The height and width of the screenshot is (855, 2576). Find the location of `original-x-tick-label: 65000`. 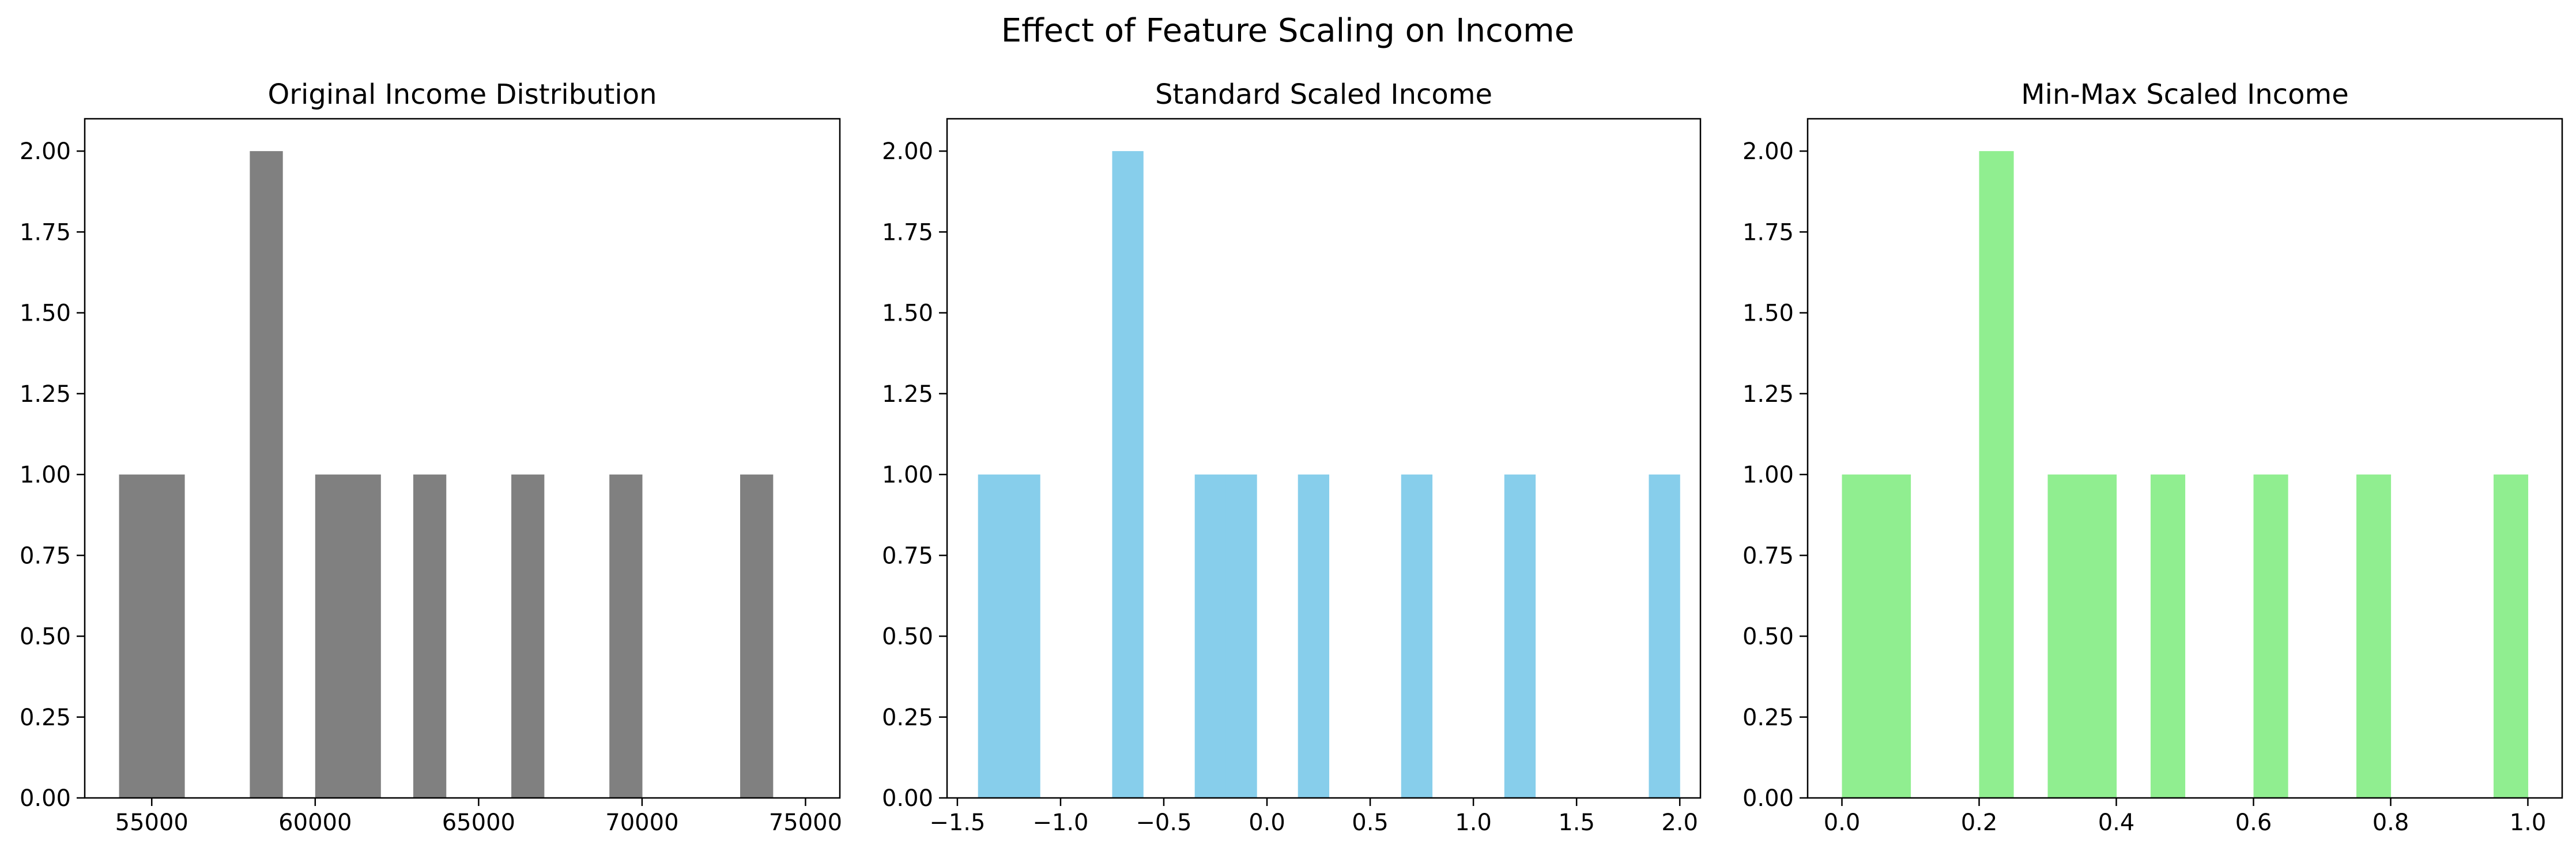

original-x-tick-label: 65000 is located at coordinates (478, 822).